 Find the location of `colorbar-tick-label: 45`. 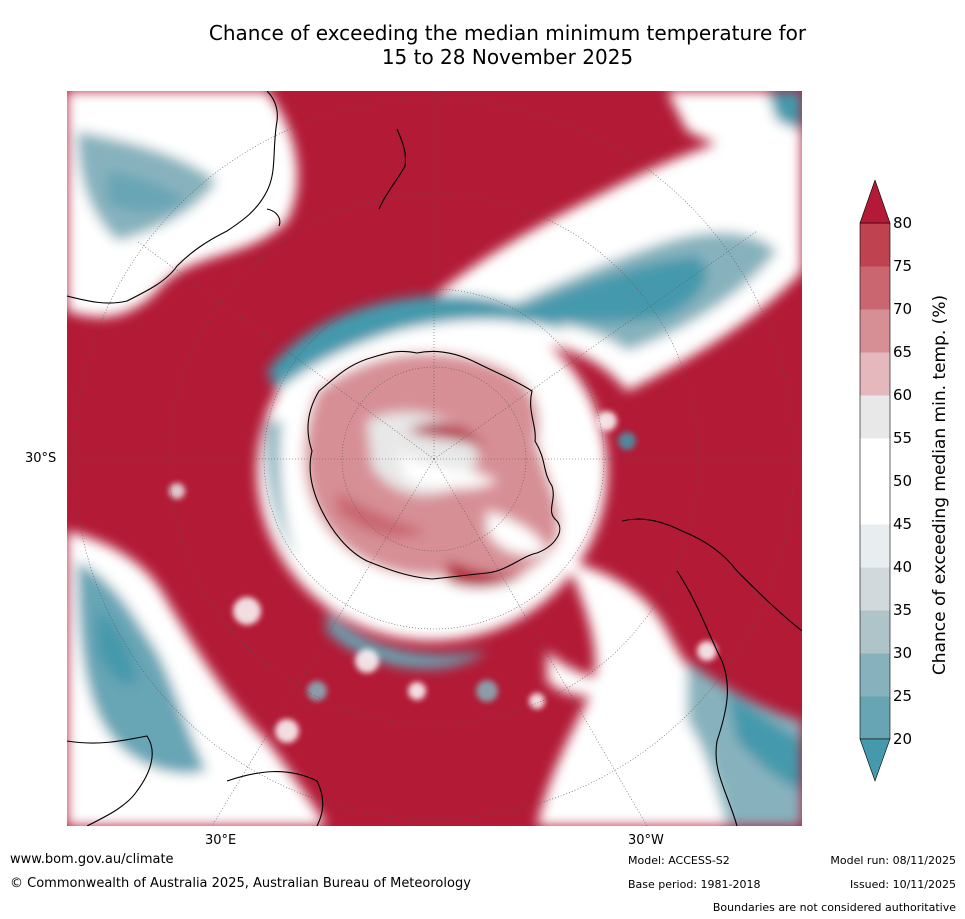

colorbar-tick-label: 45 is located at coordinates (903, 524).